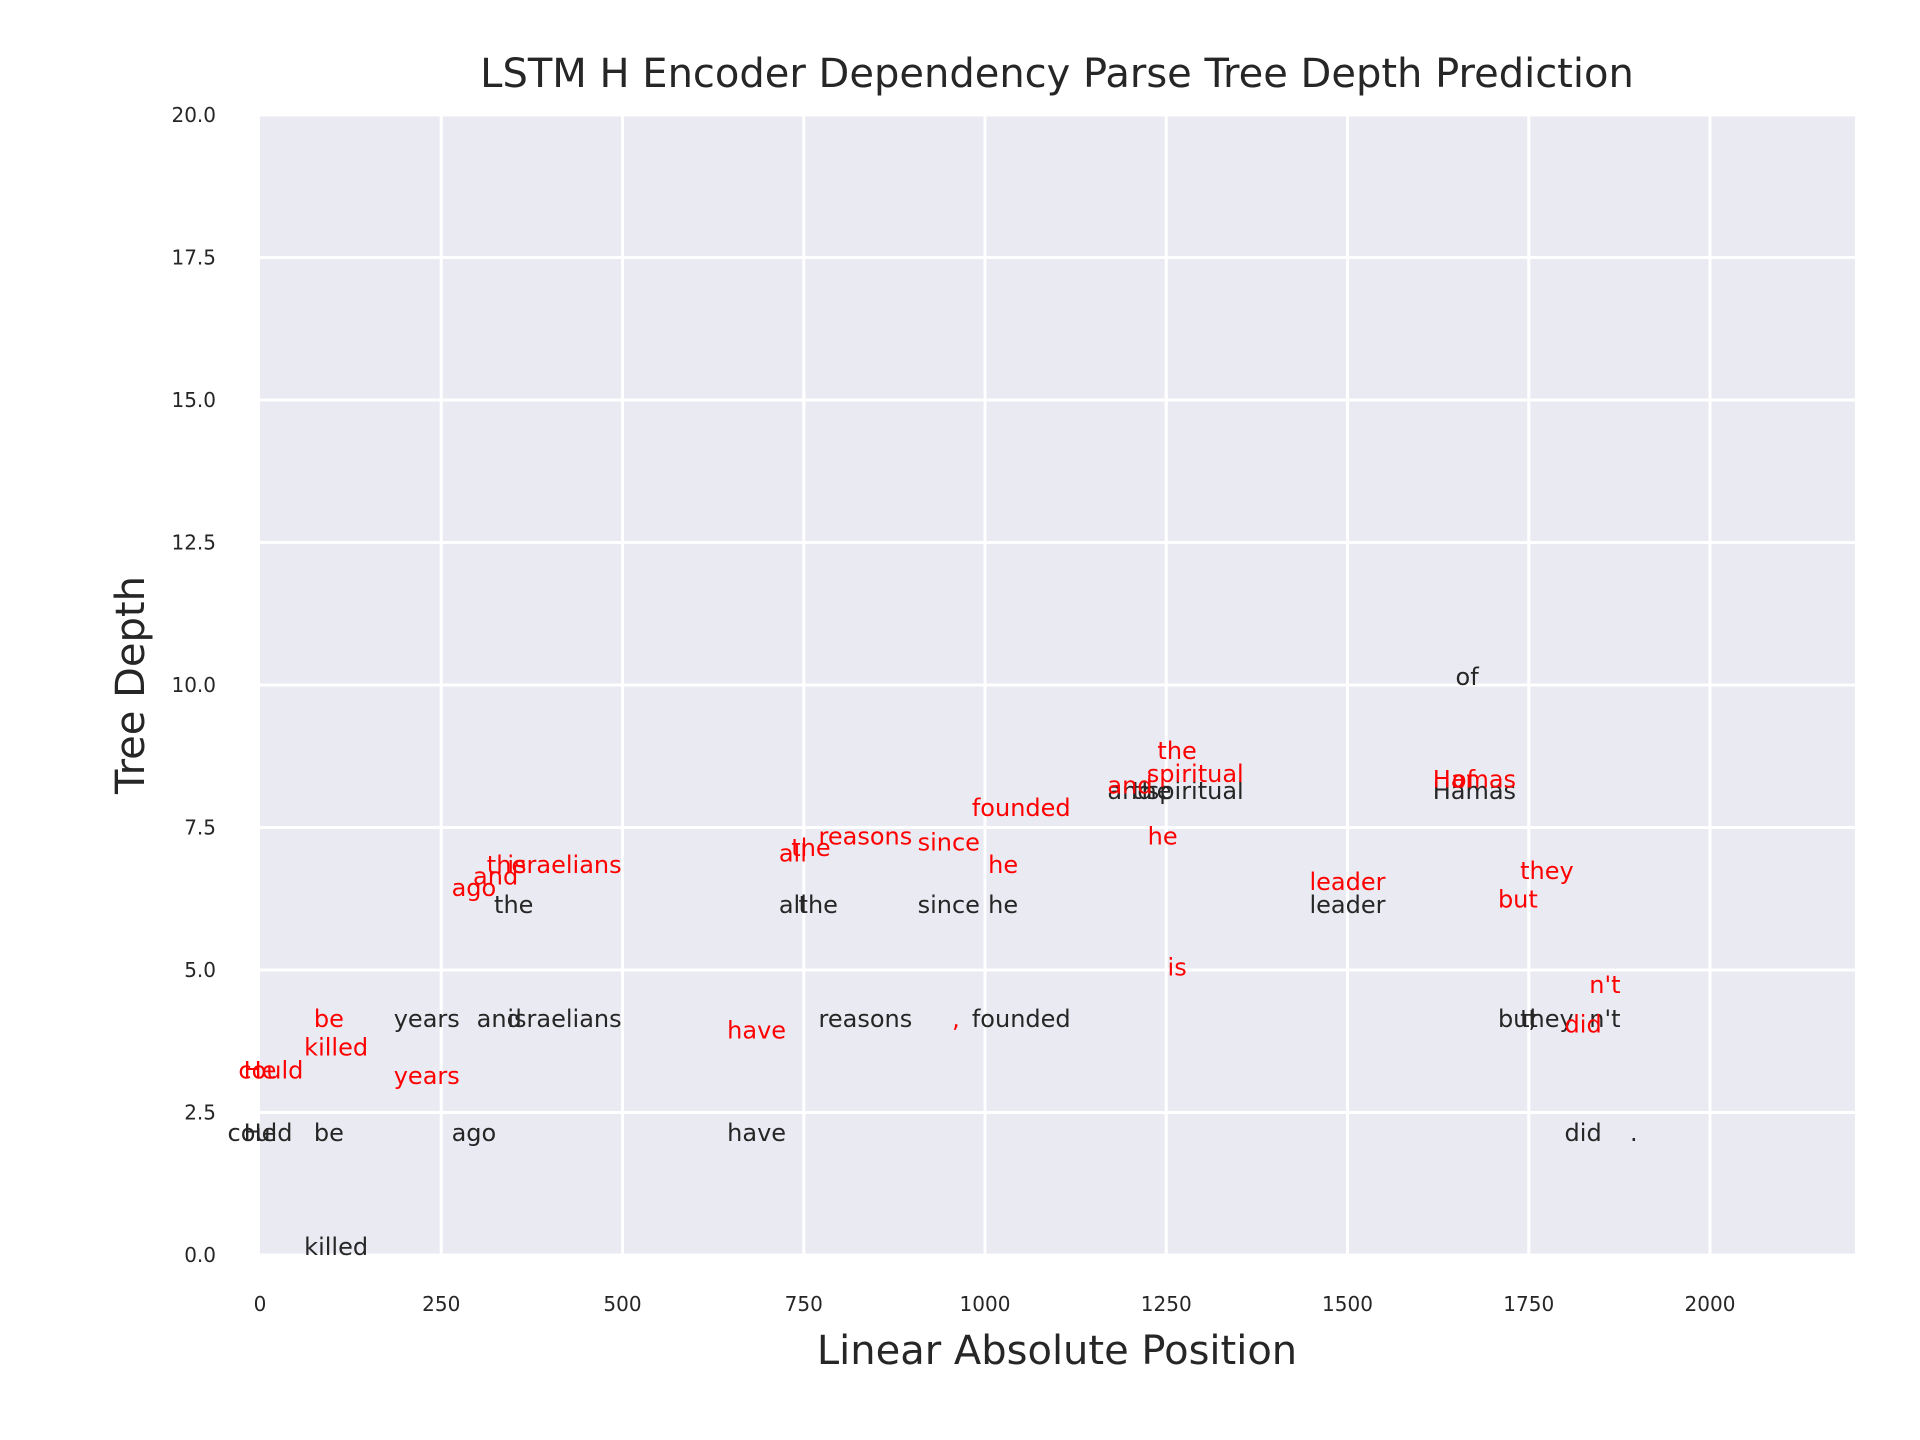 The height and width of the screenshot is (1440, 1920). I want to click on gold-depth-word: n't, so click(1604, 1019).